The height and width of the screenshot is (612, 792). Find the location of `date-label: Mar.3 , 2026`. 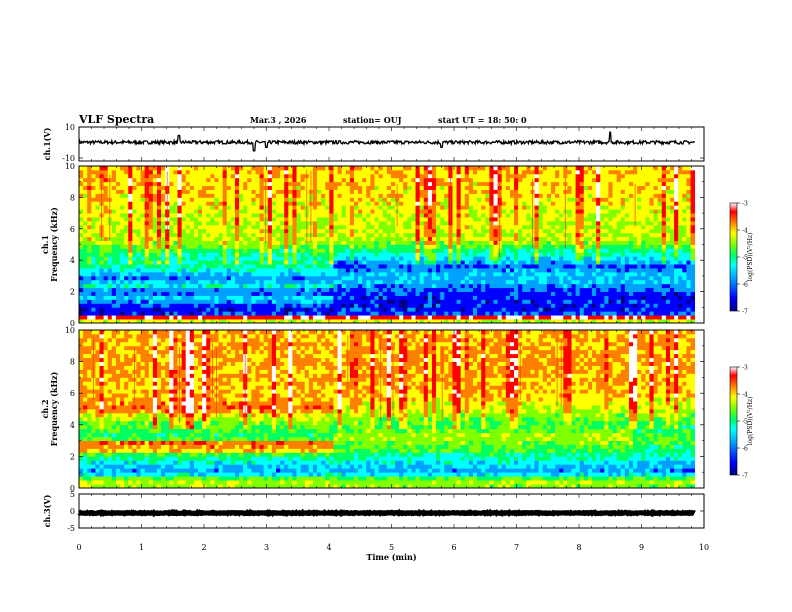

date-label: Mar.3 , 2026 is located at coordinates (278, 120).